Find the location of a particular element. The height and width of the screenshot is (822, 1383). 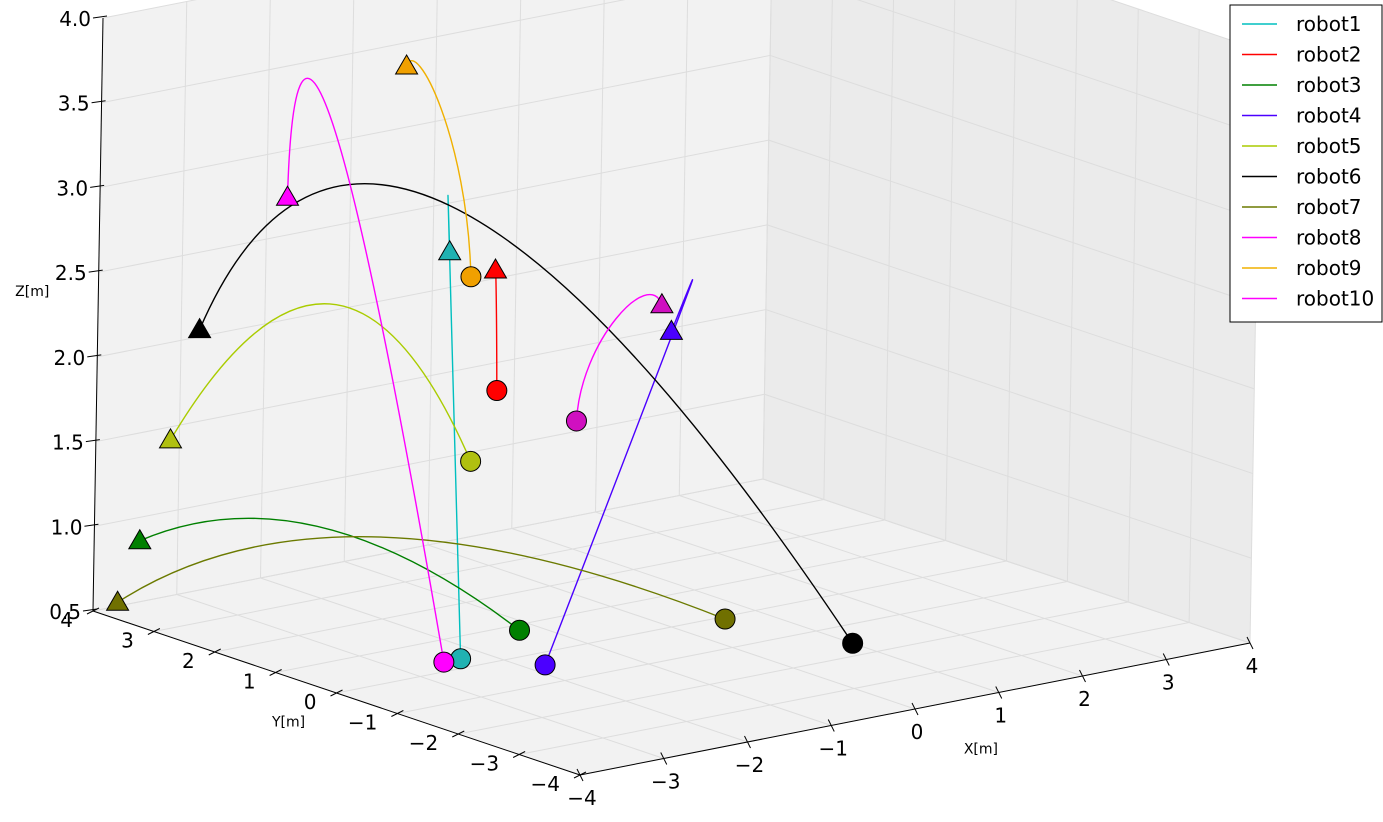

robot4-end-marker is located at coordinates (545, 665).